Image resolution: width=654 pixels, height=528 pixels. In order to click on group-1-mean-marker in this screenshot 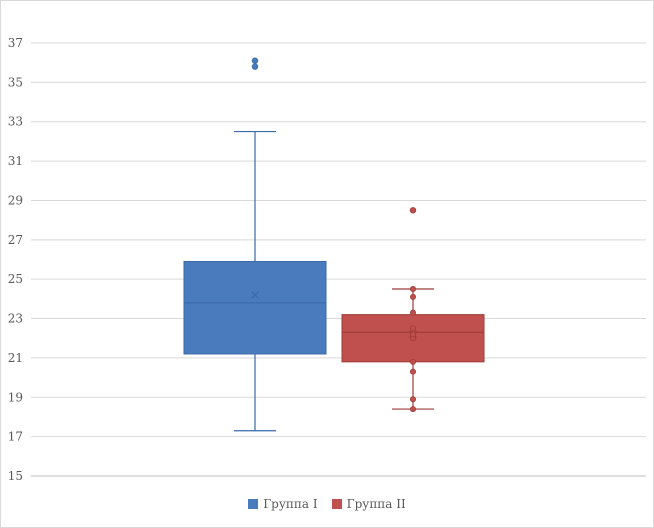, I will do `click(255, 295)`.